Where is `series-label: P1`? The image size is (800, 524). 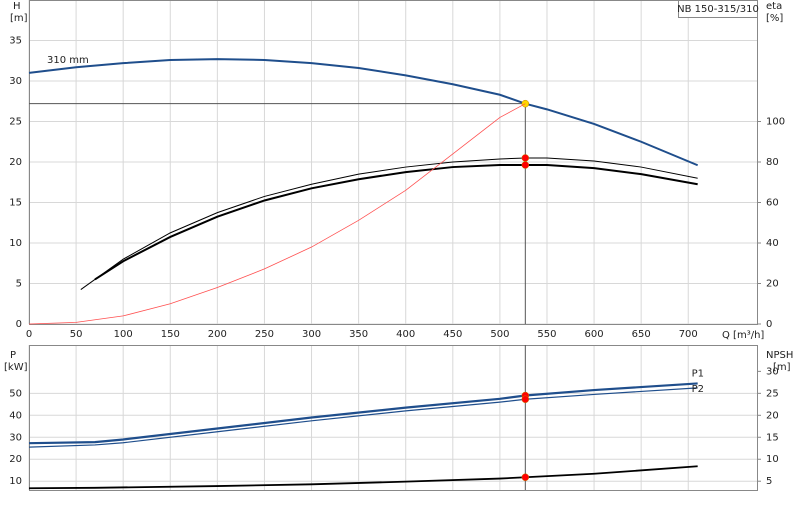 series-label: P1 is located at coordinates (698, 373).